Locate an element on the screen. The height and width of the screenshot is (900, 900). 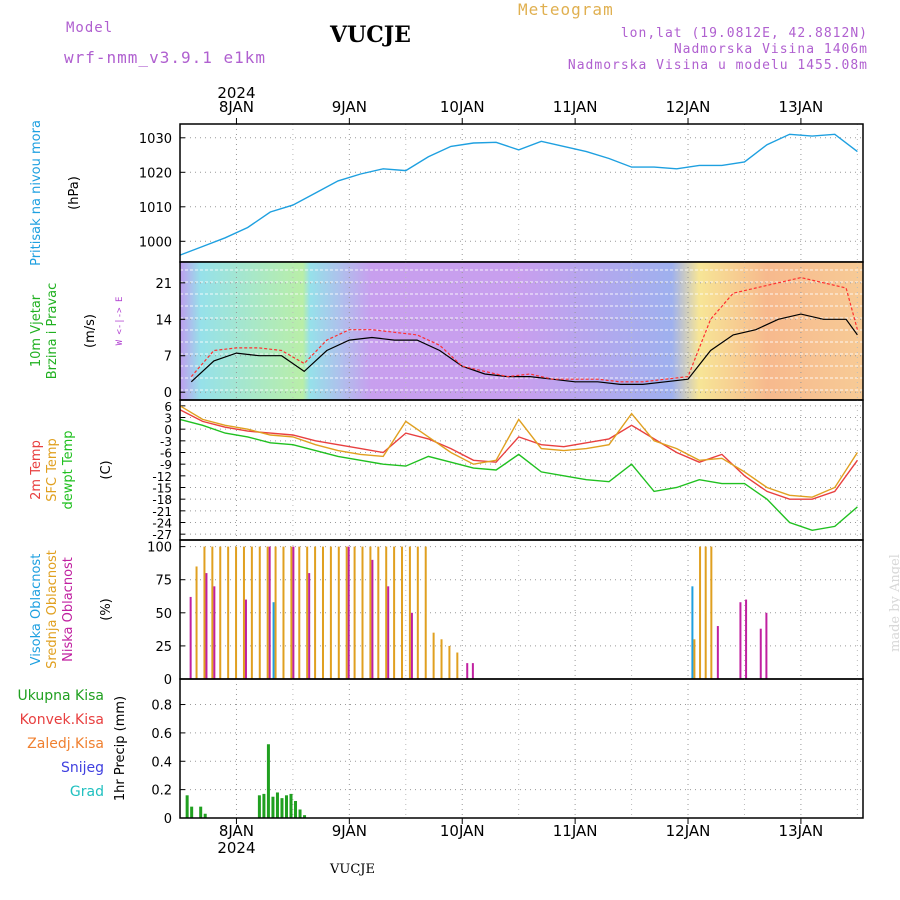
precip-legend-item: Ukupna Kisa is located at coordinates (60, 696).